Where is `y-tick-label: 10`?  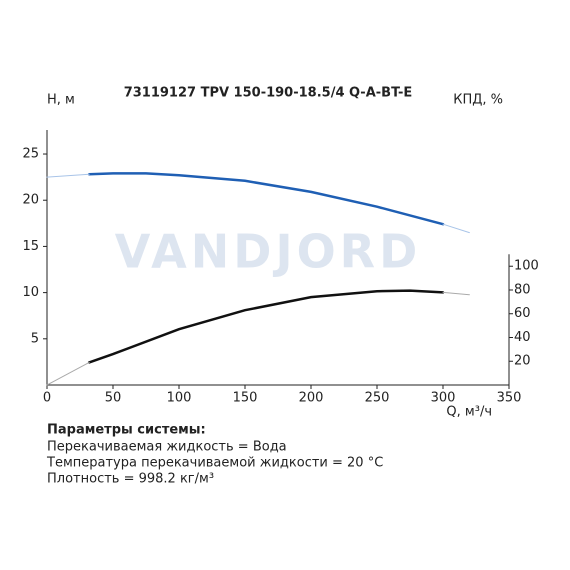 y-tick-label: 10 is located at coordinates (30, 292).